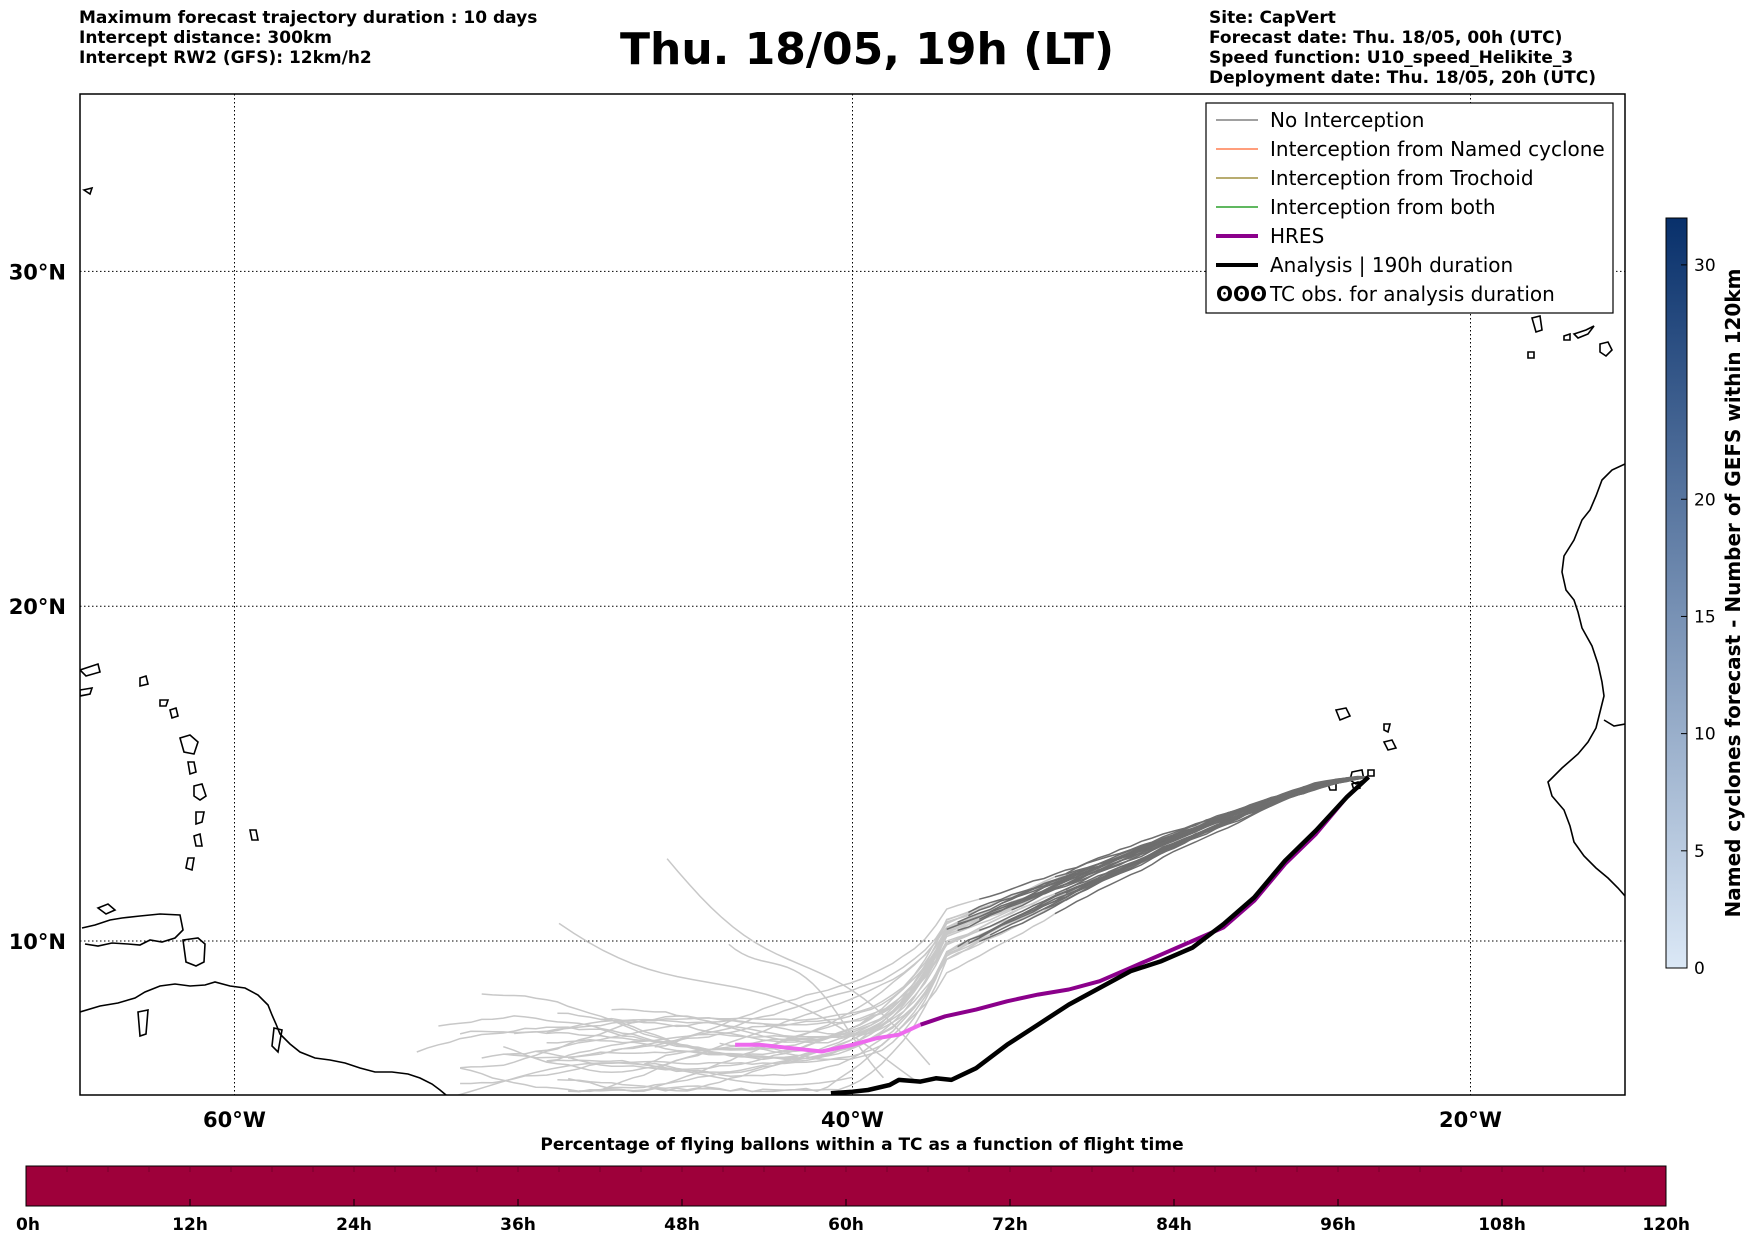 The width and height of the screenshot is (1752, 1241). What do you see at coordinates (1402, 78) in the screenshot?
I see `header-right-line-4: Deployment date: Thu. 18/05, 20h (UTC)` at bounding box center [1402, 78].